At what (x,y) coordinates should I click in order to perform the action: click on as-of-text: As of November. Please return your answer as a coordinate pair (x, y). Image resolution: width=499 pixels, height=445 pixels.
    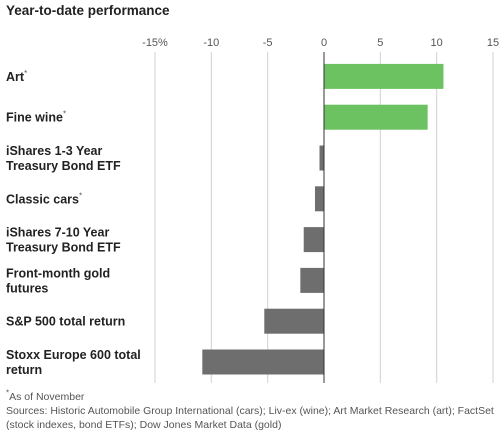
    Looking at the image, I should click on (47, 397).